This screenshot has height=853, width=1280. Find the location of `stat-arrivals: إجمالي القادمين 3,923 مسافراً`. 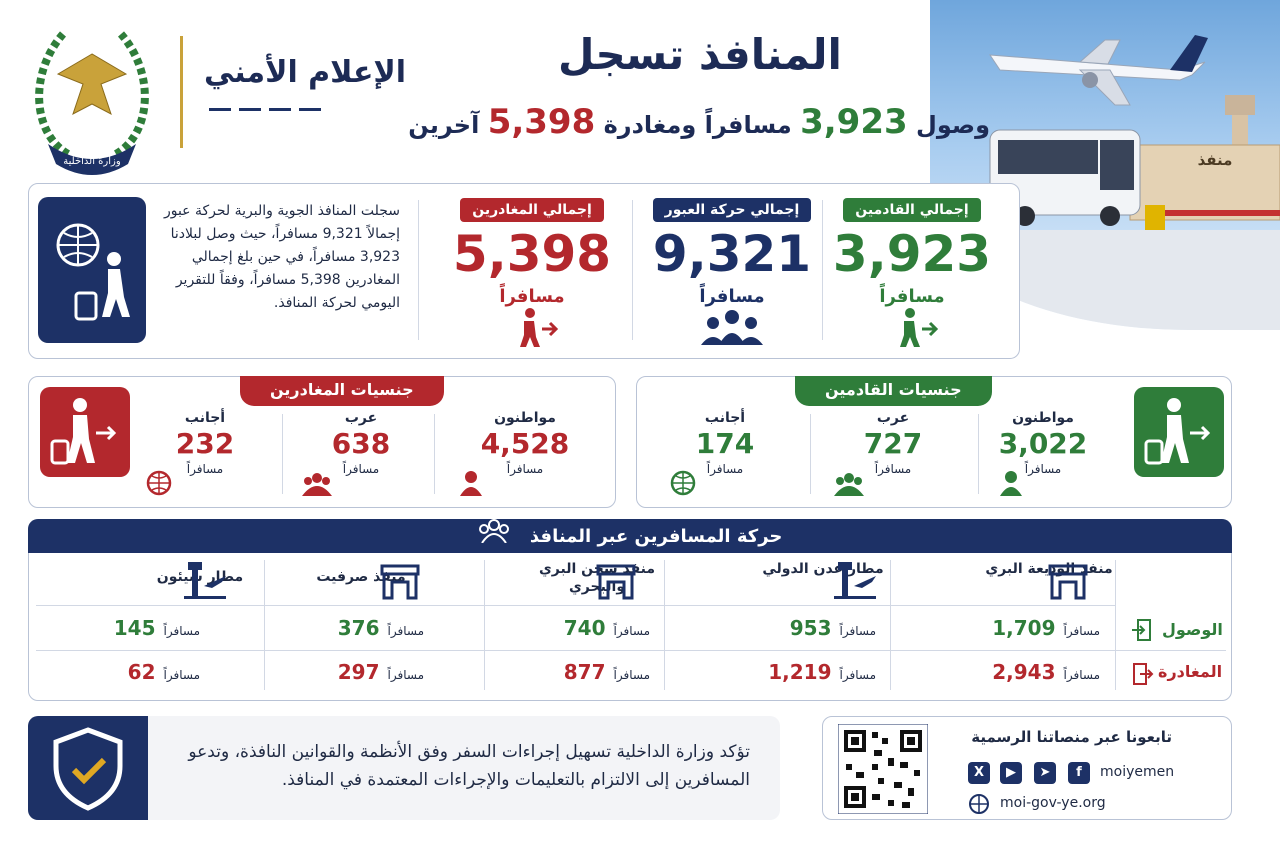

stat-arrivals: إجمالي القادمين 3,923 مسافراً is located at coordinates (912, 274).